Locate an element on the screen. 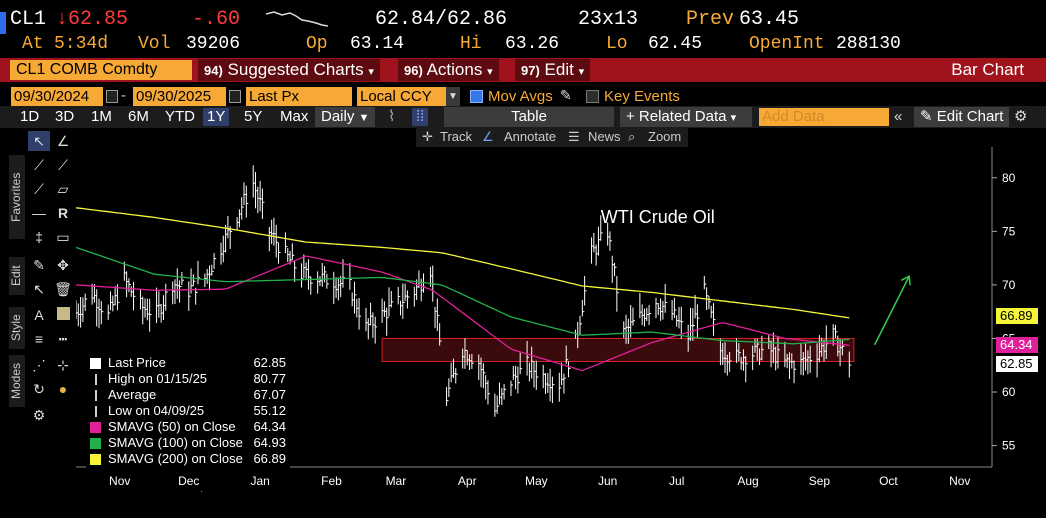 The width and height of the screenshot is (1046, 518). style-tab: Style is located at coordinates (17, 328).